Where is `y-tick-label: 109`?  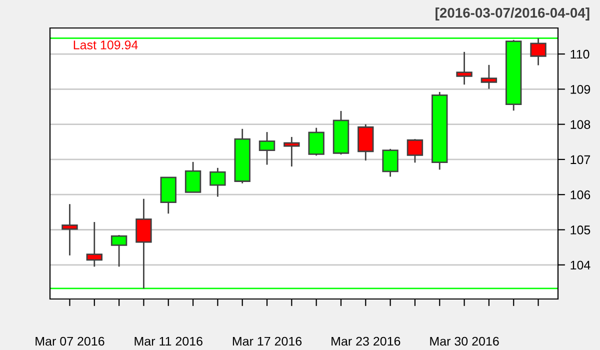 y-tick-label: 109 is located at coordinates (580, 89).